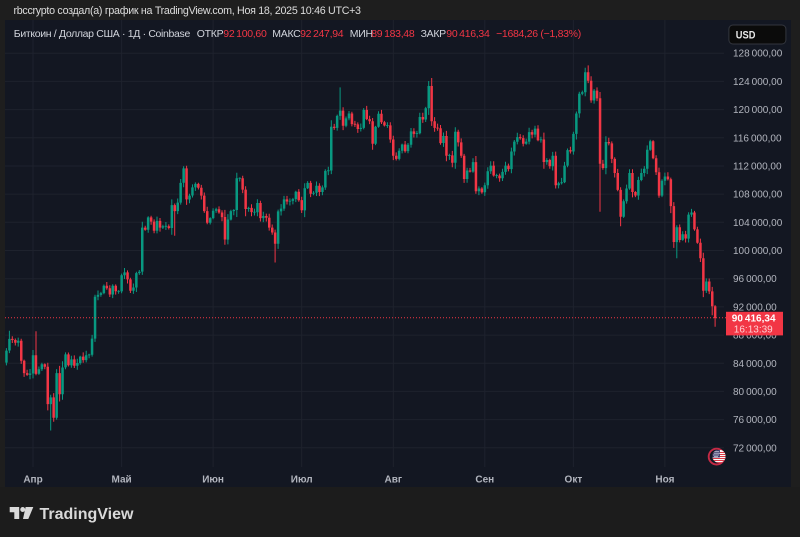  Describe the element at coordinates (757, 138) in the screenshot. I see `svg-text: 116 000,00` at that location.